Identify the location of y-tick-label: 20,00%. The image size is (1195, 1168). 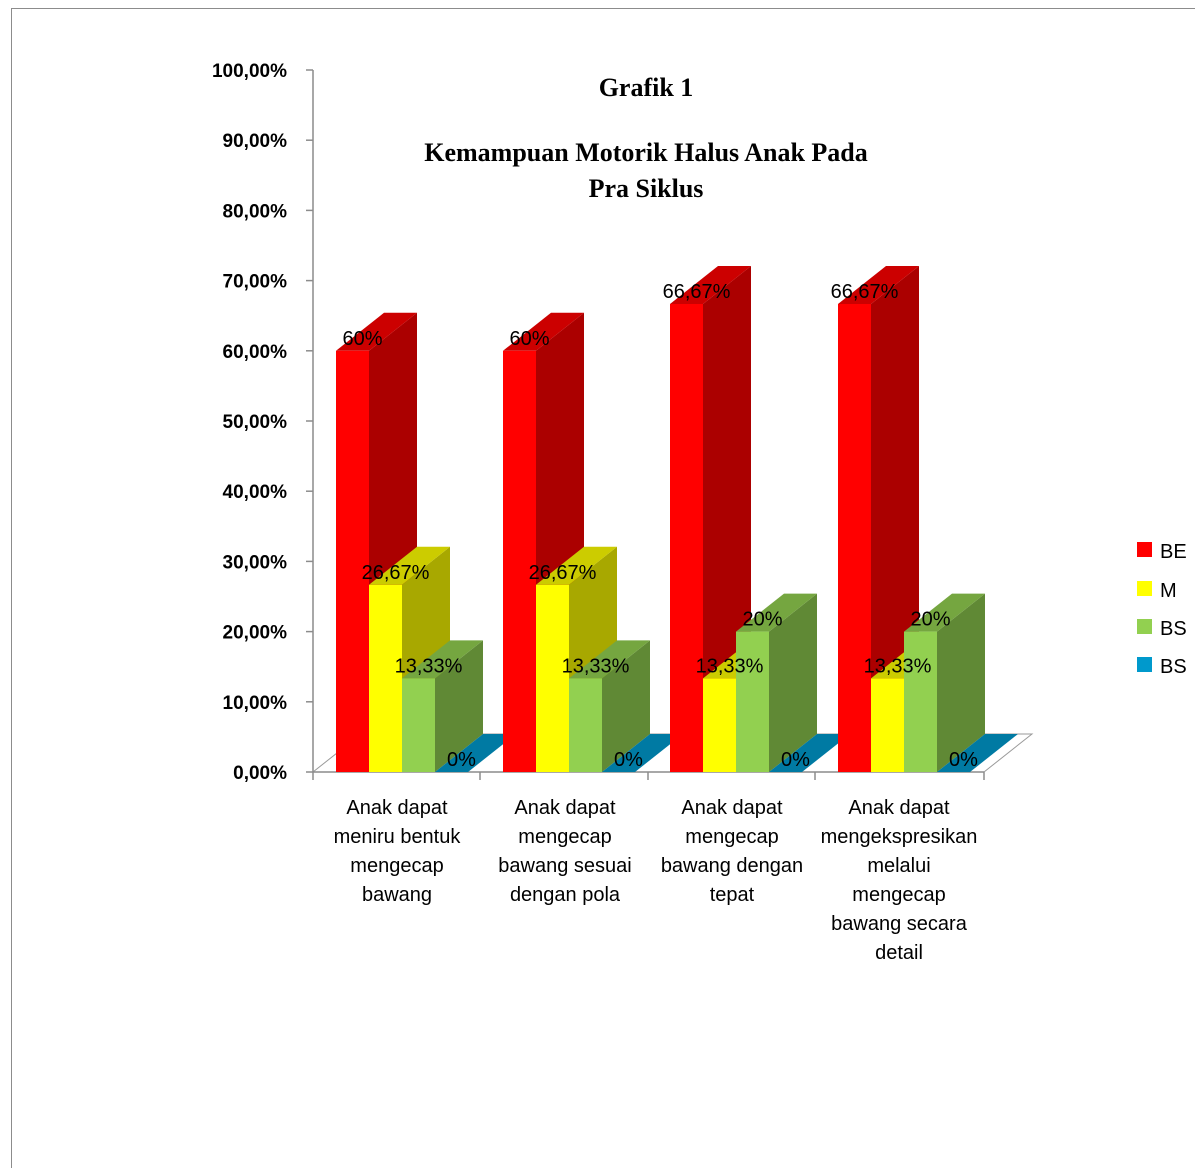
(255, 633).